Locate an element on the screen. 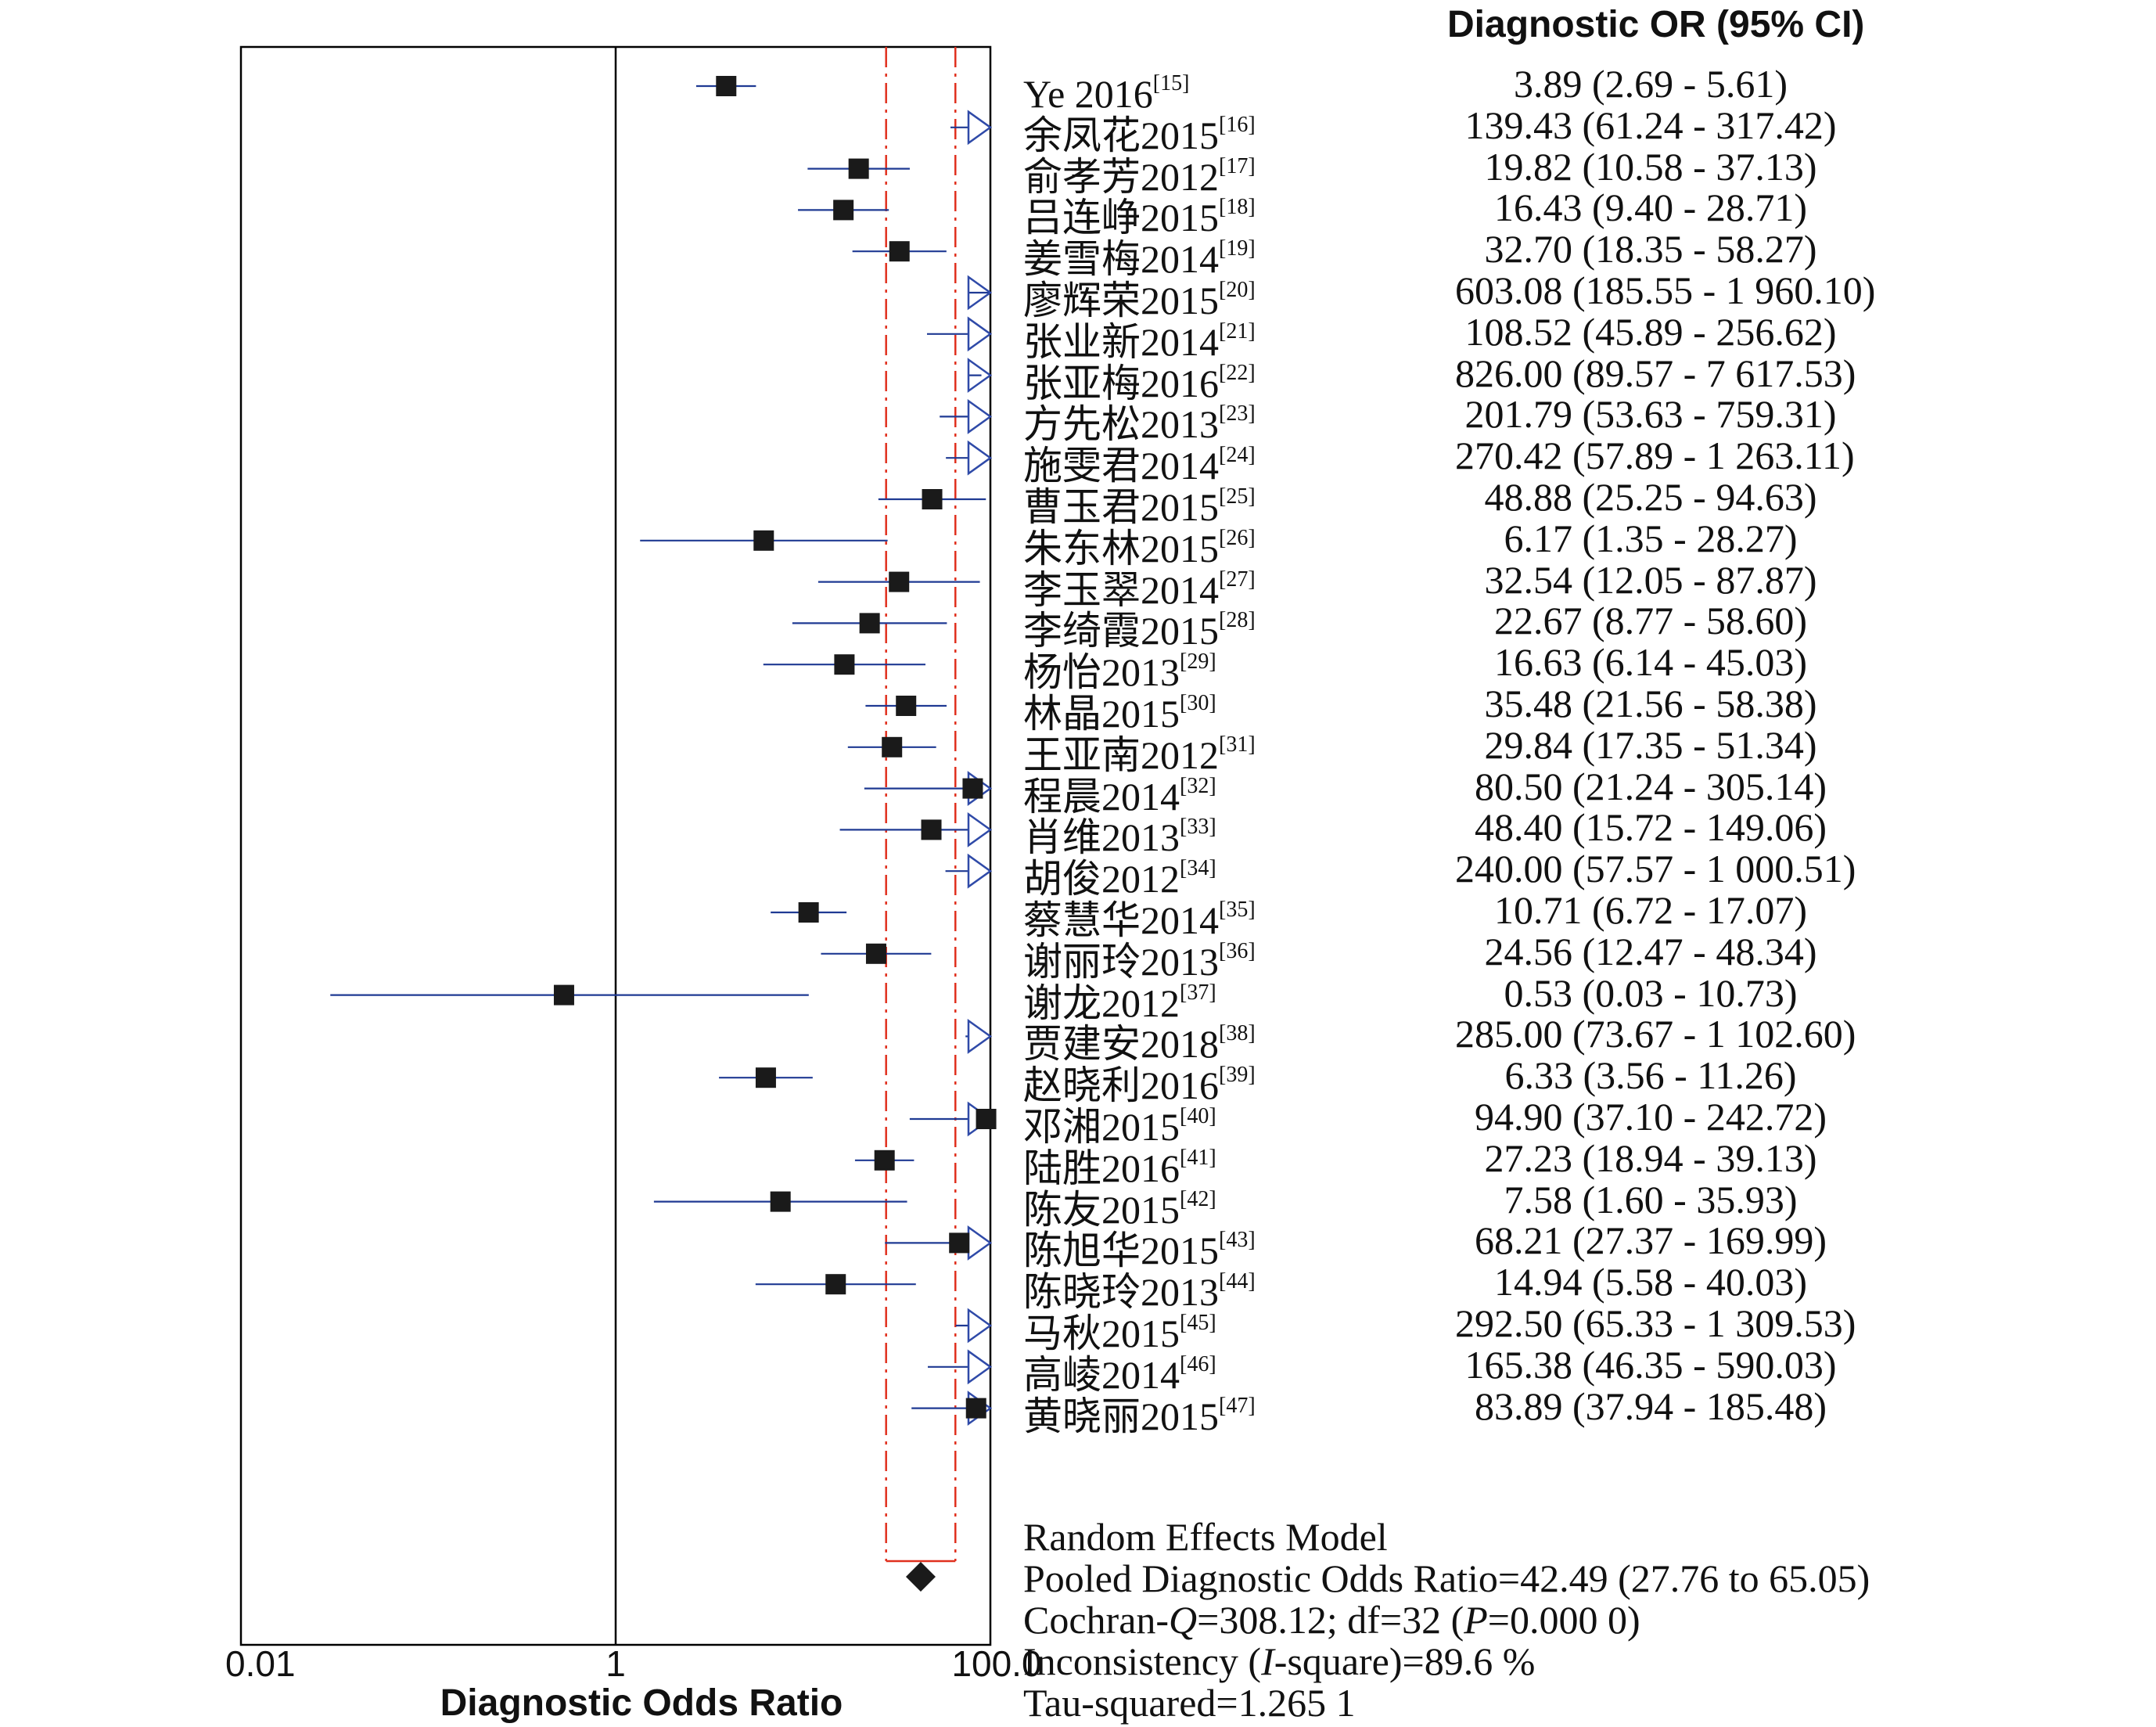 The image size is (2156, 1727). study-label-14: 李绮霞2015[28] is located at coordinates (1139, 625).